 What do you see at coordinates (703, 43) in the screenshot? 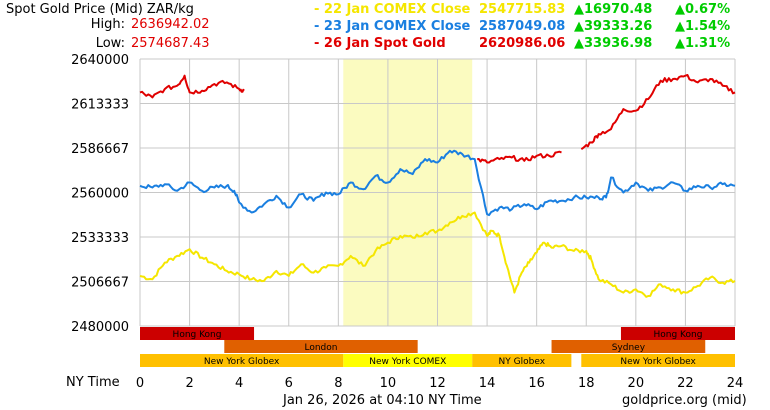
I see `legend-pct-26jan: ▲1.31%` at bounding box center [703, 43].